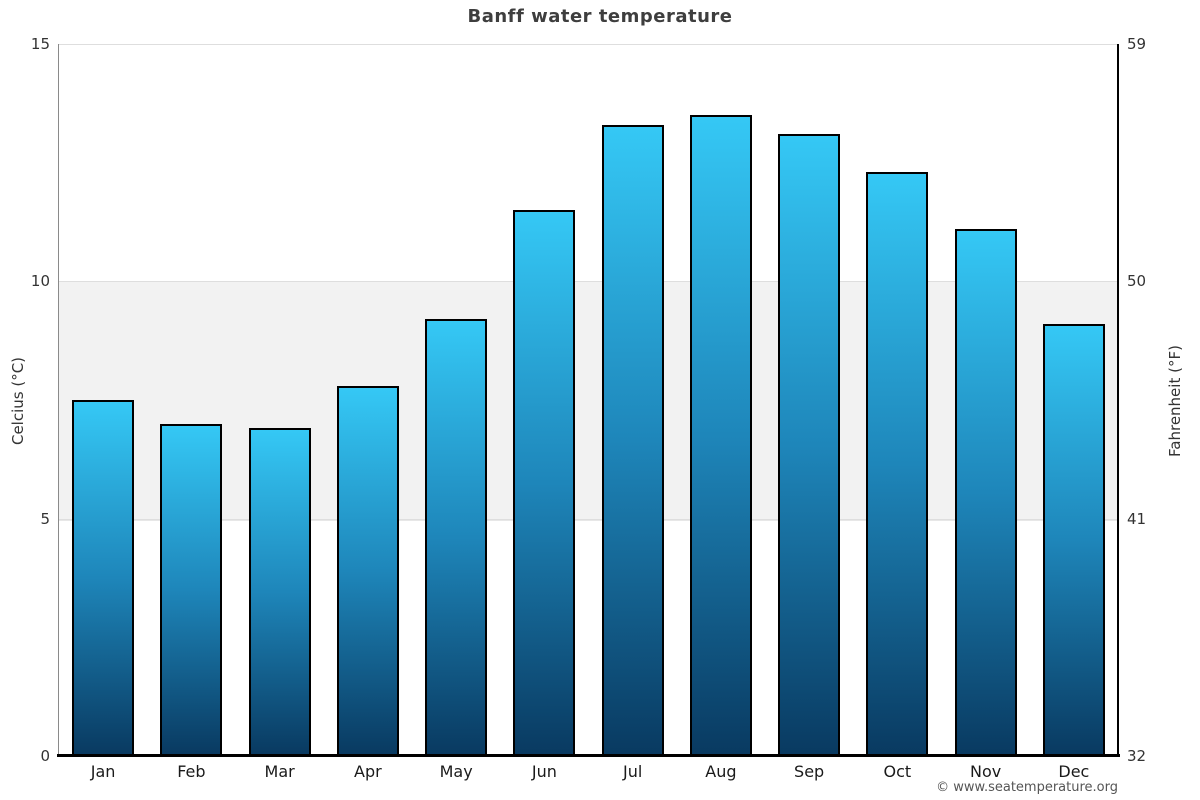  Describe the element at coordinates (1074, 771) in the screenshot. I see `x-tick-label-dec: Dec` at that location.